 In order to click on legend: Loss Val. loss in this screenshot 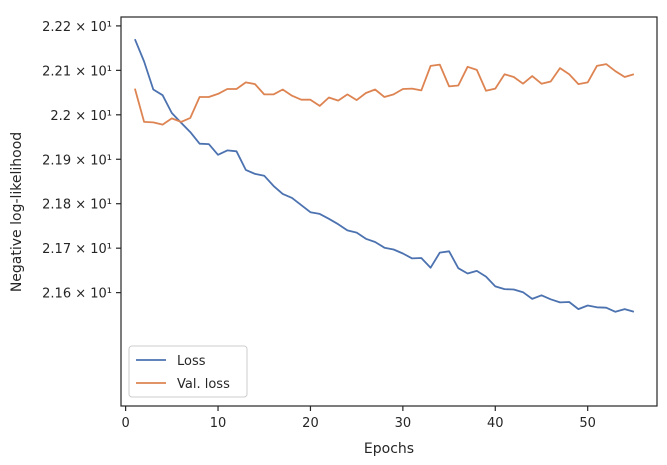, I will do `click(188, 371)`.